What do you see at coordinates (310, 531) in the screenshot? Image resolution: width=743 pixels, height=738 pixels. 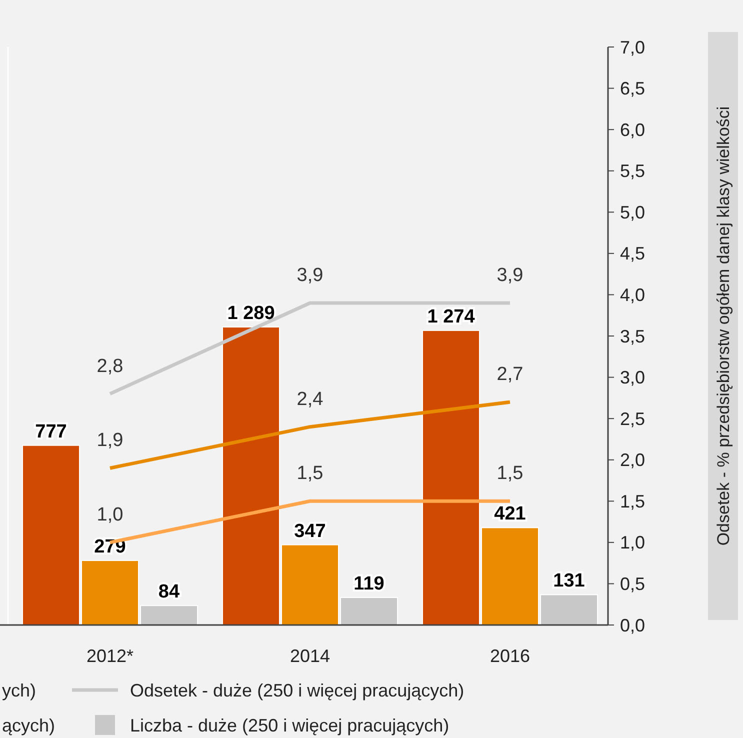 I see `data-label: 347` at bounding box center [310, 531].